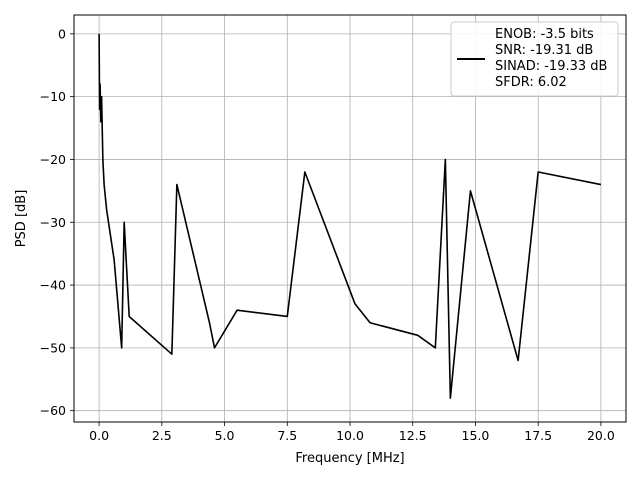  Describe the element at coordinates (62, 33) in the screenshot. I see `y-tick-label: 0` at that location.